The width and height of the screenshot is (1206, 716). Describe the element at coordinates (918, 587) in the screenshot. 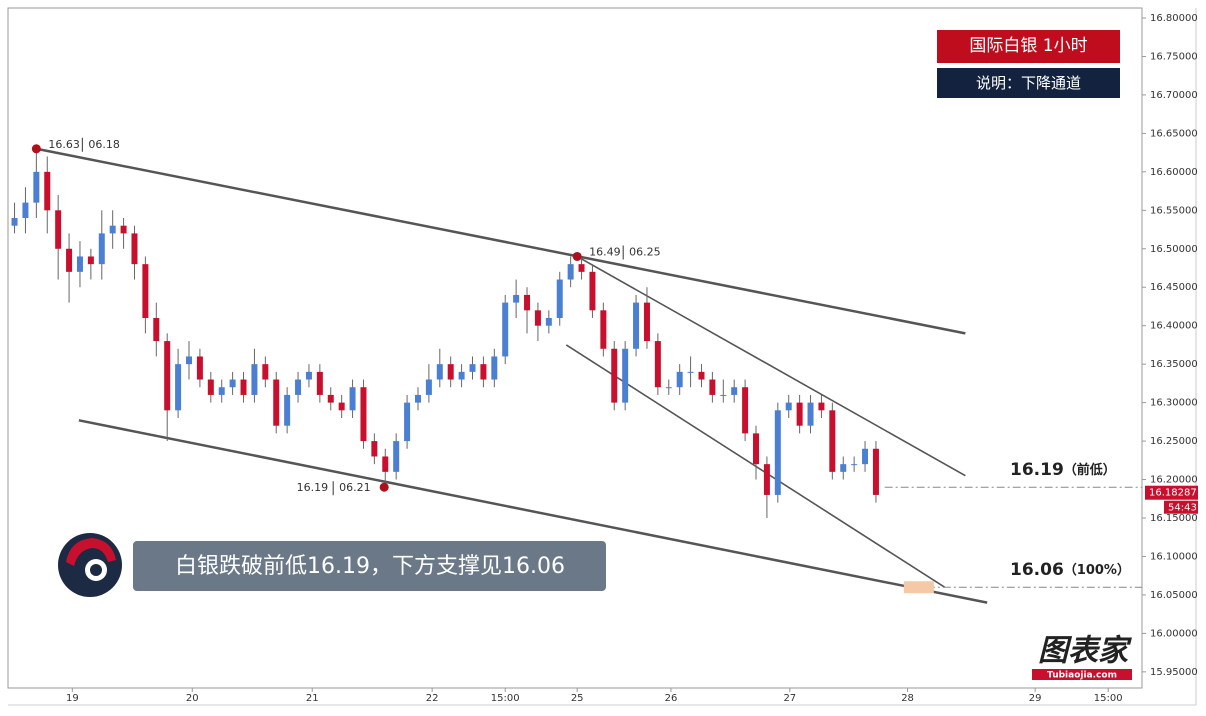

I see `level-zone` at that location.